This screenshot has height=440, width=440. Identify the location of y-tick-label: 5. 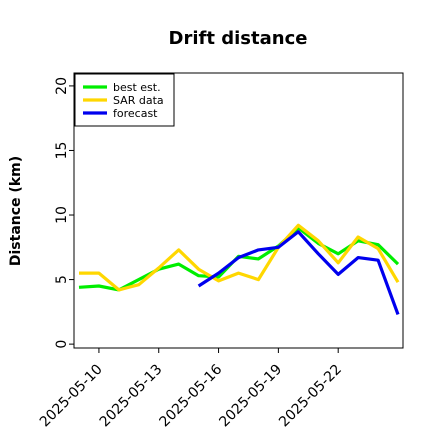
(62, 279).